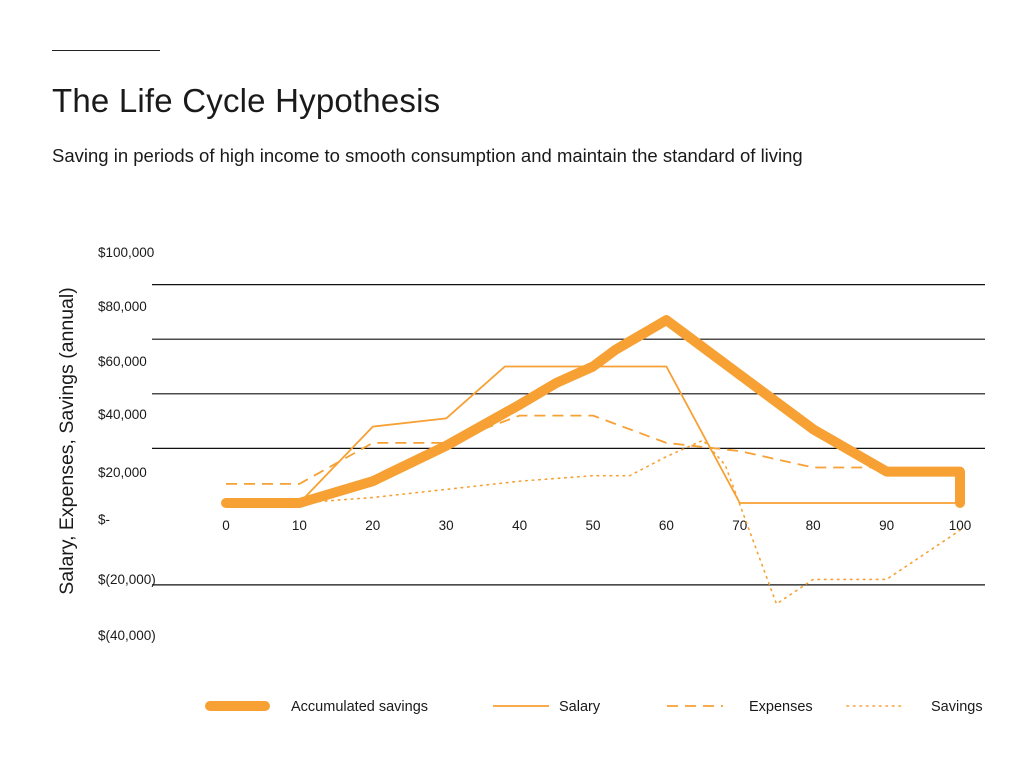  What do you see at coordinates (127, 579) in the screenshot?
I see `y-tick-label: $(20,000)` at bounding box center [127, 579].